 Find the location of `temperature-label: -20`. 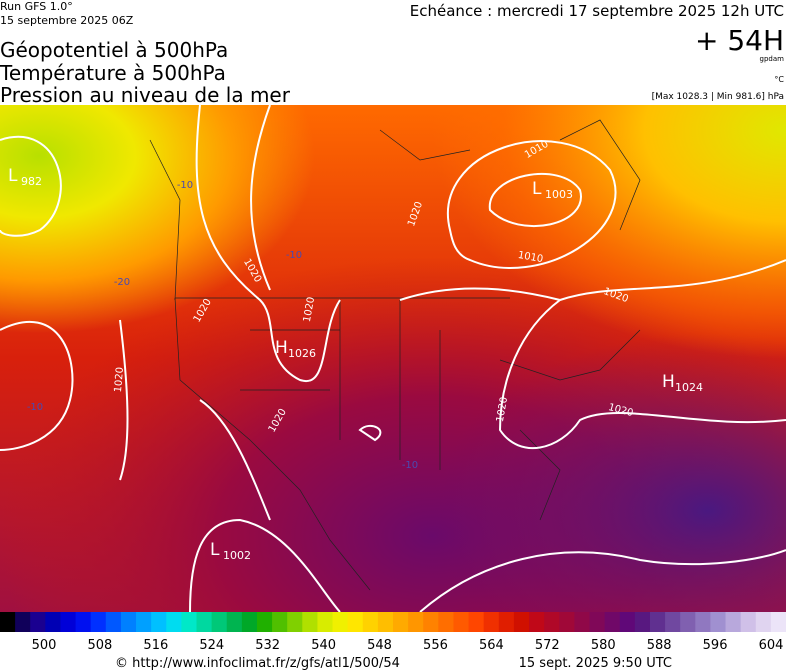

temperature-label: -20 is located at coordinates (122, 282).